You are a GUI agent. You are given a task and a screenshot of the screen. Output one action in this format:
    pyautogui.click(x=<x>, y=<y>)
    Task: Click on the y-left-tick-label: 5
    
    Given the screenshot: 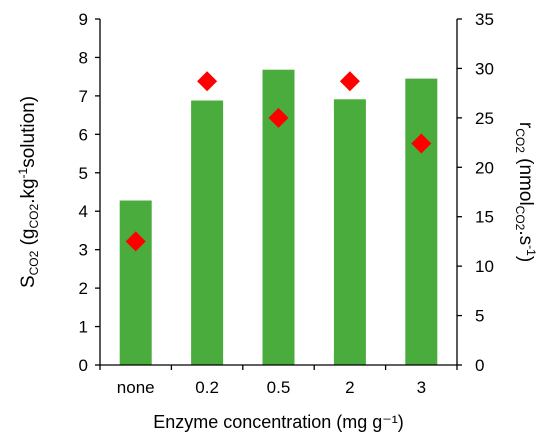 What is the action you would take?
    pyautogui.click(x=83, y=173)
    